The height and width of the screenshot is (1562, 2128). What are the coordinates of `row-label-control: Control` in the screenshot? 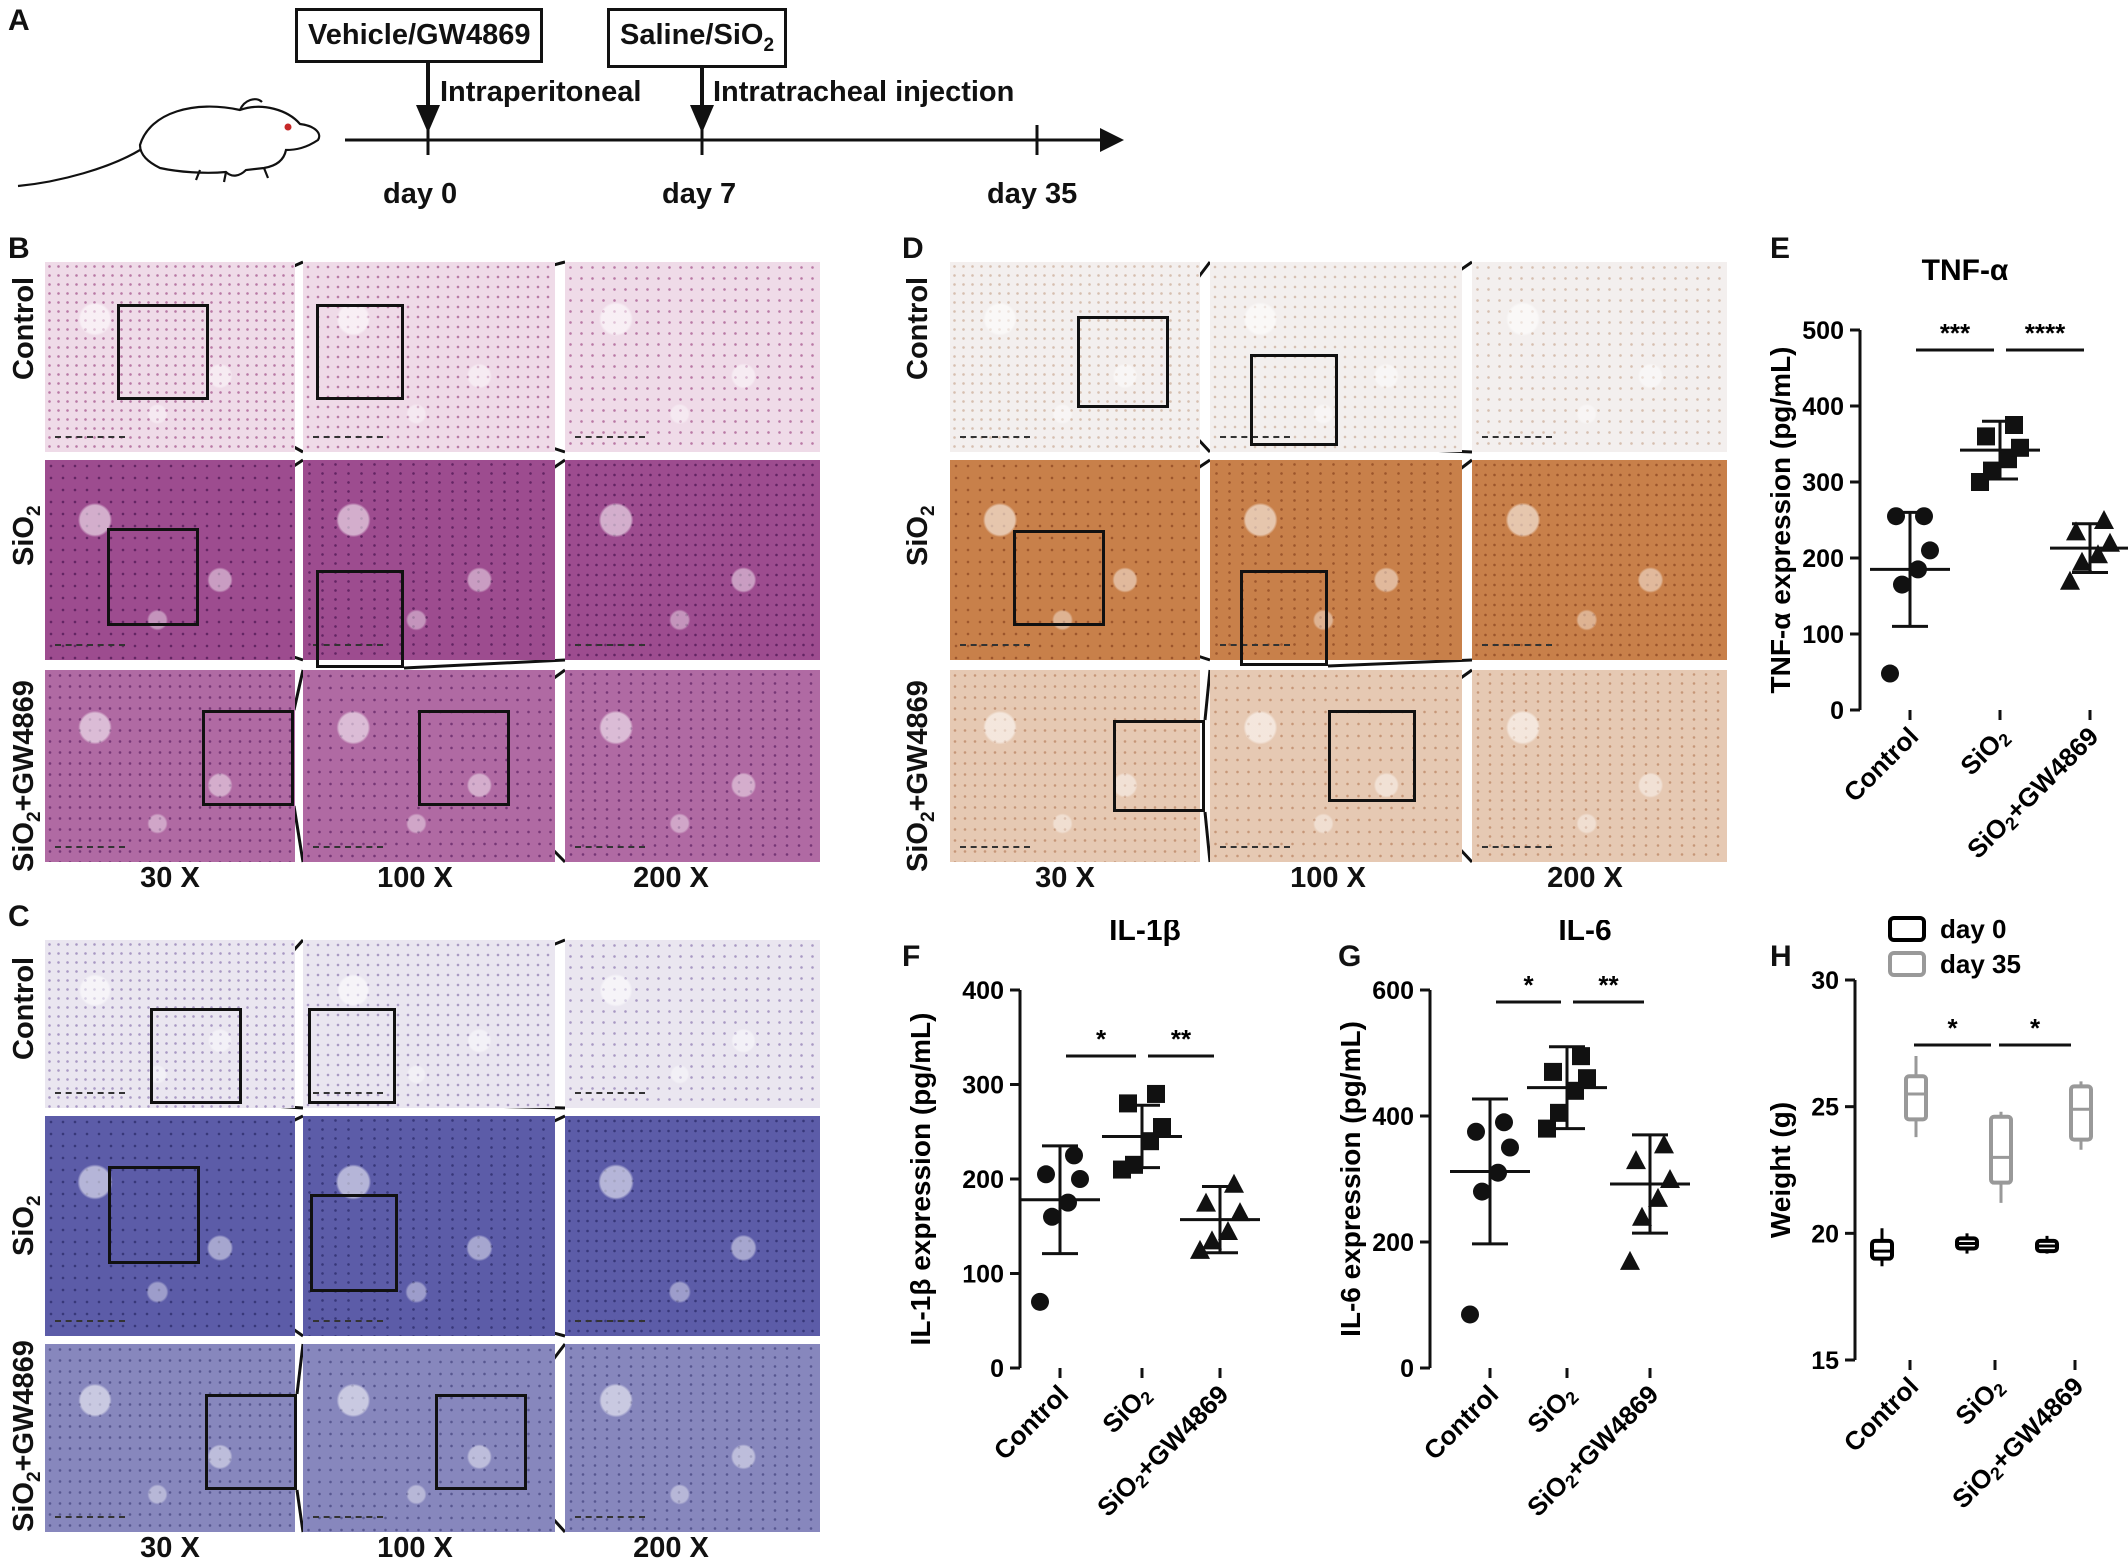 It's located at (24, 328).